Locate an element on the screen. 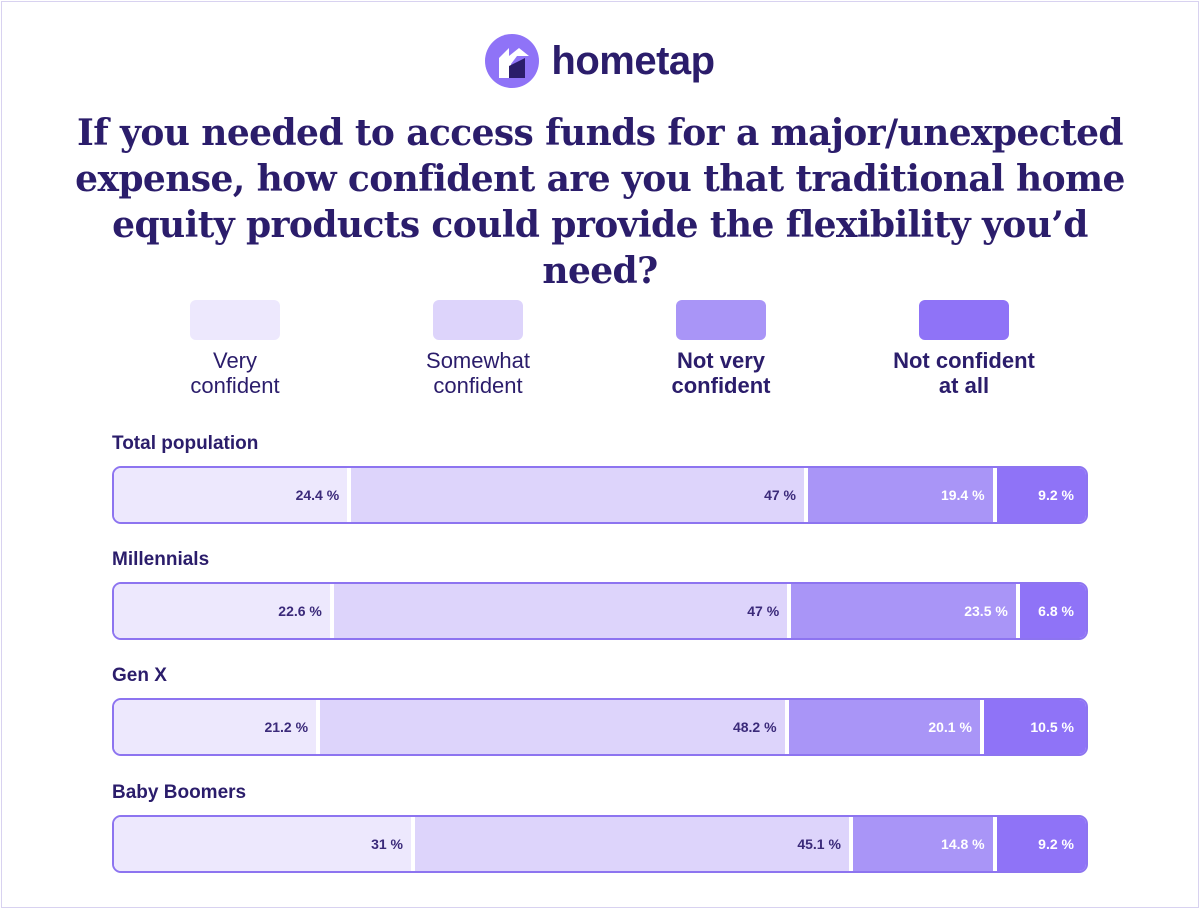  hometap-logo-icon is located at coordinates (512, 61).